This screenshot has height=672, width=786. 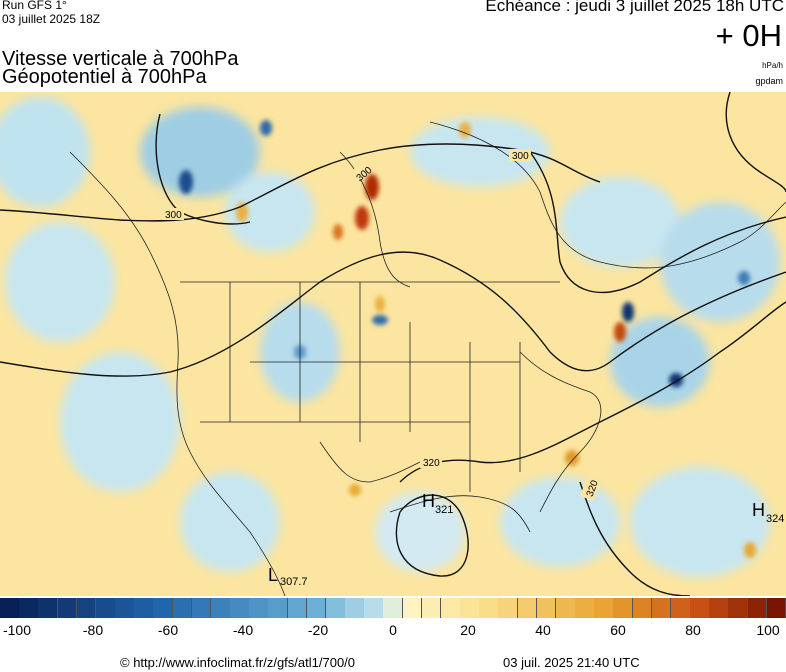 I want to click on pressure-centers: H 321 H 324 L 307.7, so click(x=526, y=539).